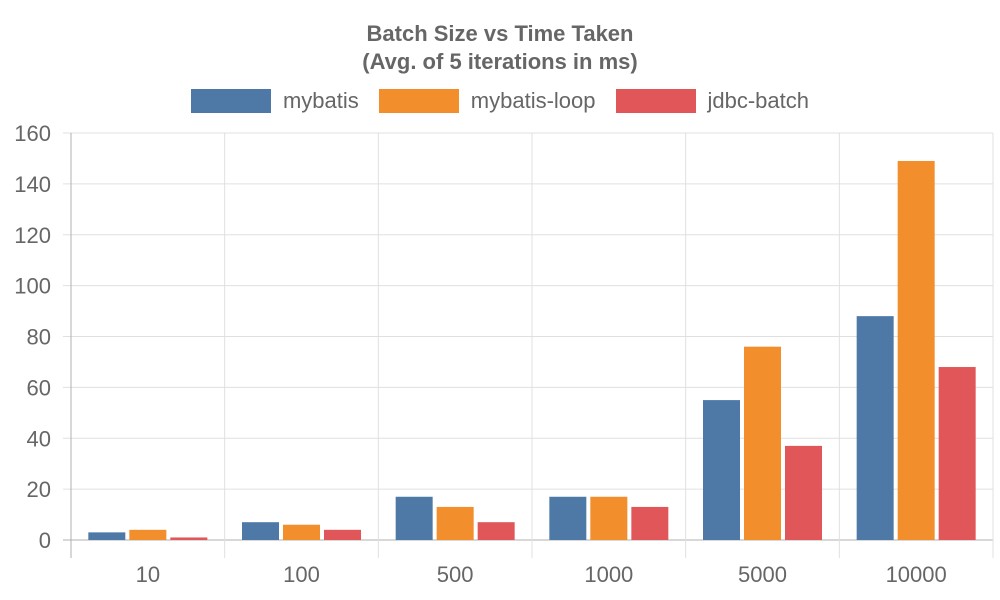 This screenshot has height=600, width=1000. What do you see at coordinates (608, 574) in the screenshot?
I see `x-tick-label: 1000` at bounding box center [608, 574].